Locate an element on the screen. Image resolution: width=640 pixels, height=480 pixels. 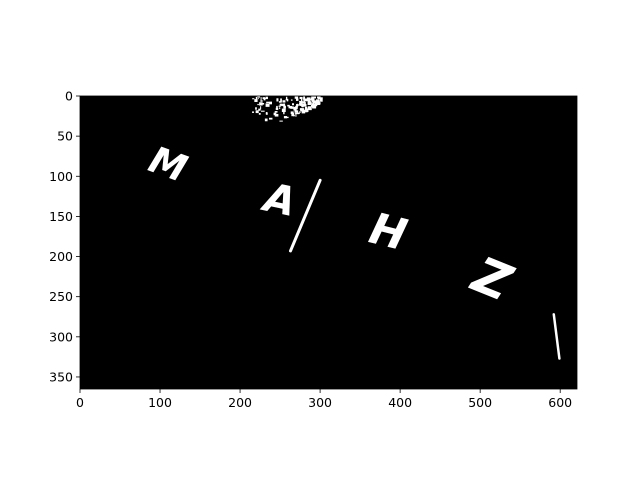
y-tick-label: 200 is located at coordinates (61, 256).